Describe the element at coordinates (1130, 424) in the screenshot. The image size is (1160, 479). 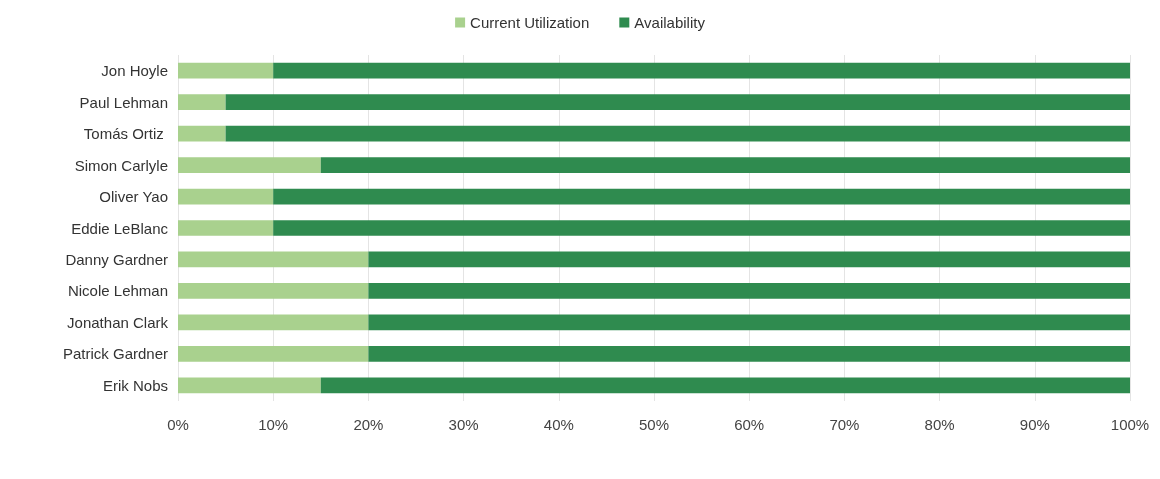
I see `x-tick-label: 100%` at that location.